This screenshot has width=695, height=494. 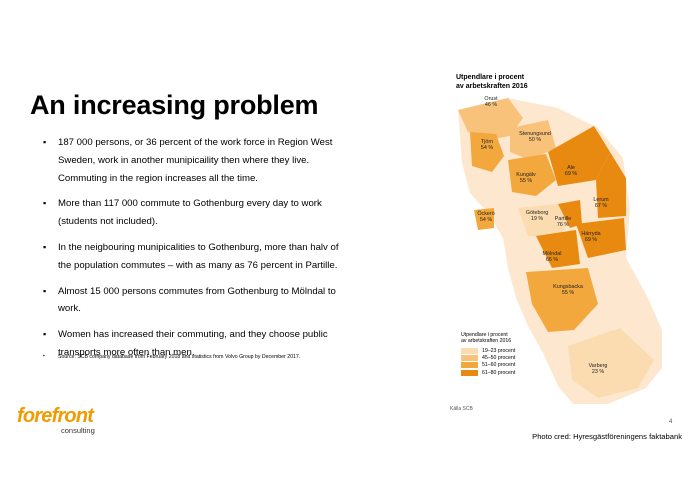 What do you see at coordinates (611, 363) in the screenshot?
I see `region-varberg` at bounding box center [611, 363].